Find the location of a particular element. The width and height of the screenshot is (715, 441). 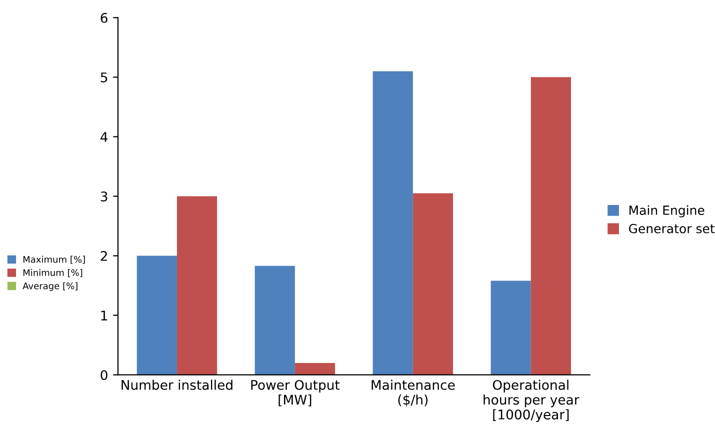

y-tick-label: 2 is located at coordinates (103, 256).